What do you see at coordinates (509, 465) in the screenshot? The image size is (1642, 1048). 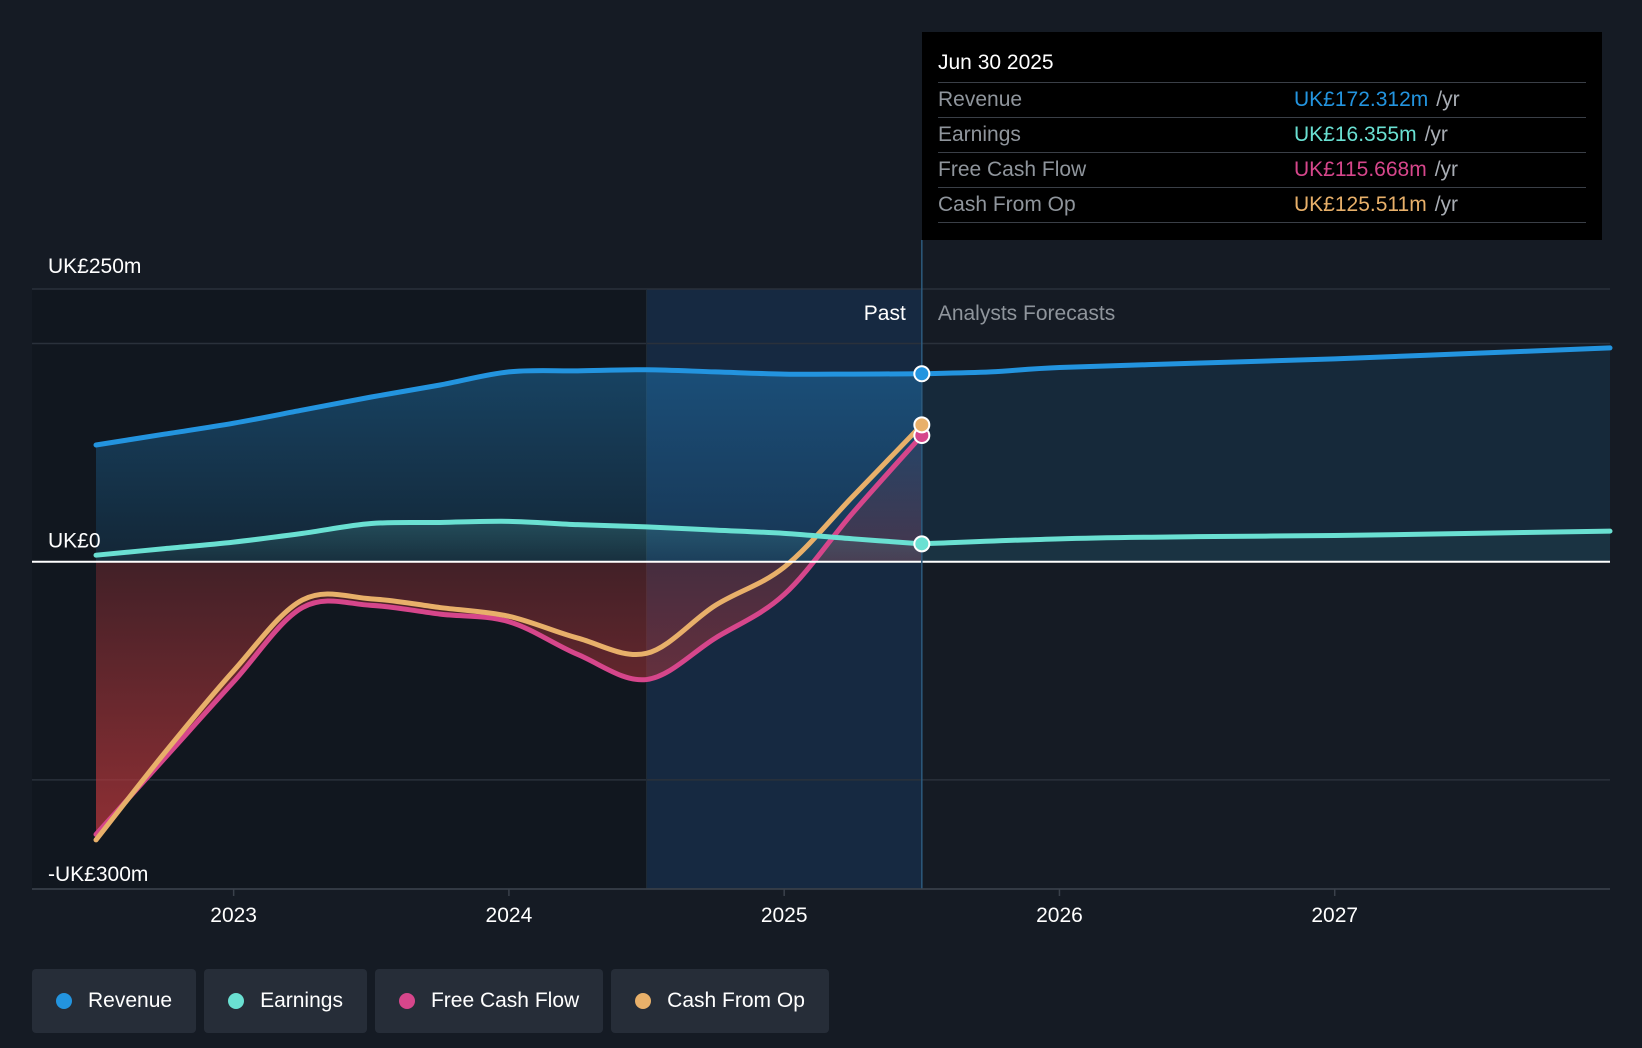 I see `revenue-area` at bounding box center [509, 465].